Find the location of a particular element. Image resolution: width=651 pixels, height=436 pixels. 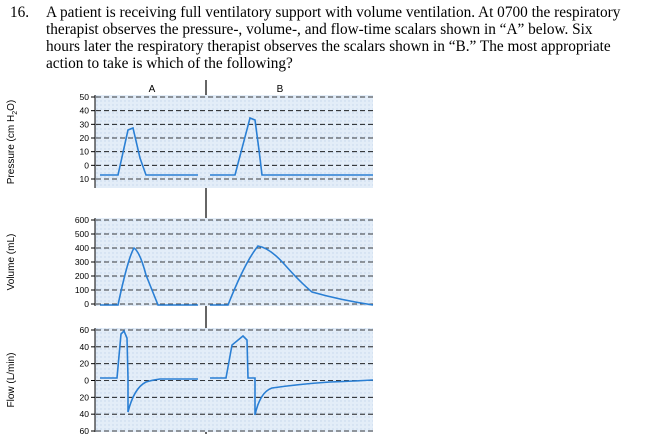

volume-waveform-a is located at coordinates (149, 276).